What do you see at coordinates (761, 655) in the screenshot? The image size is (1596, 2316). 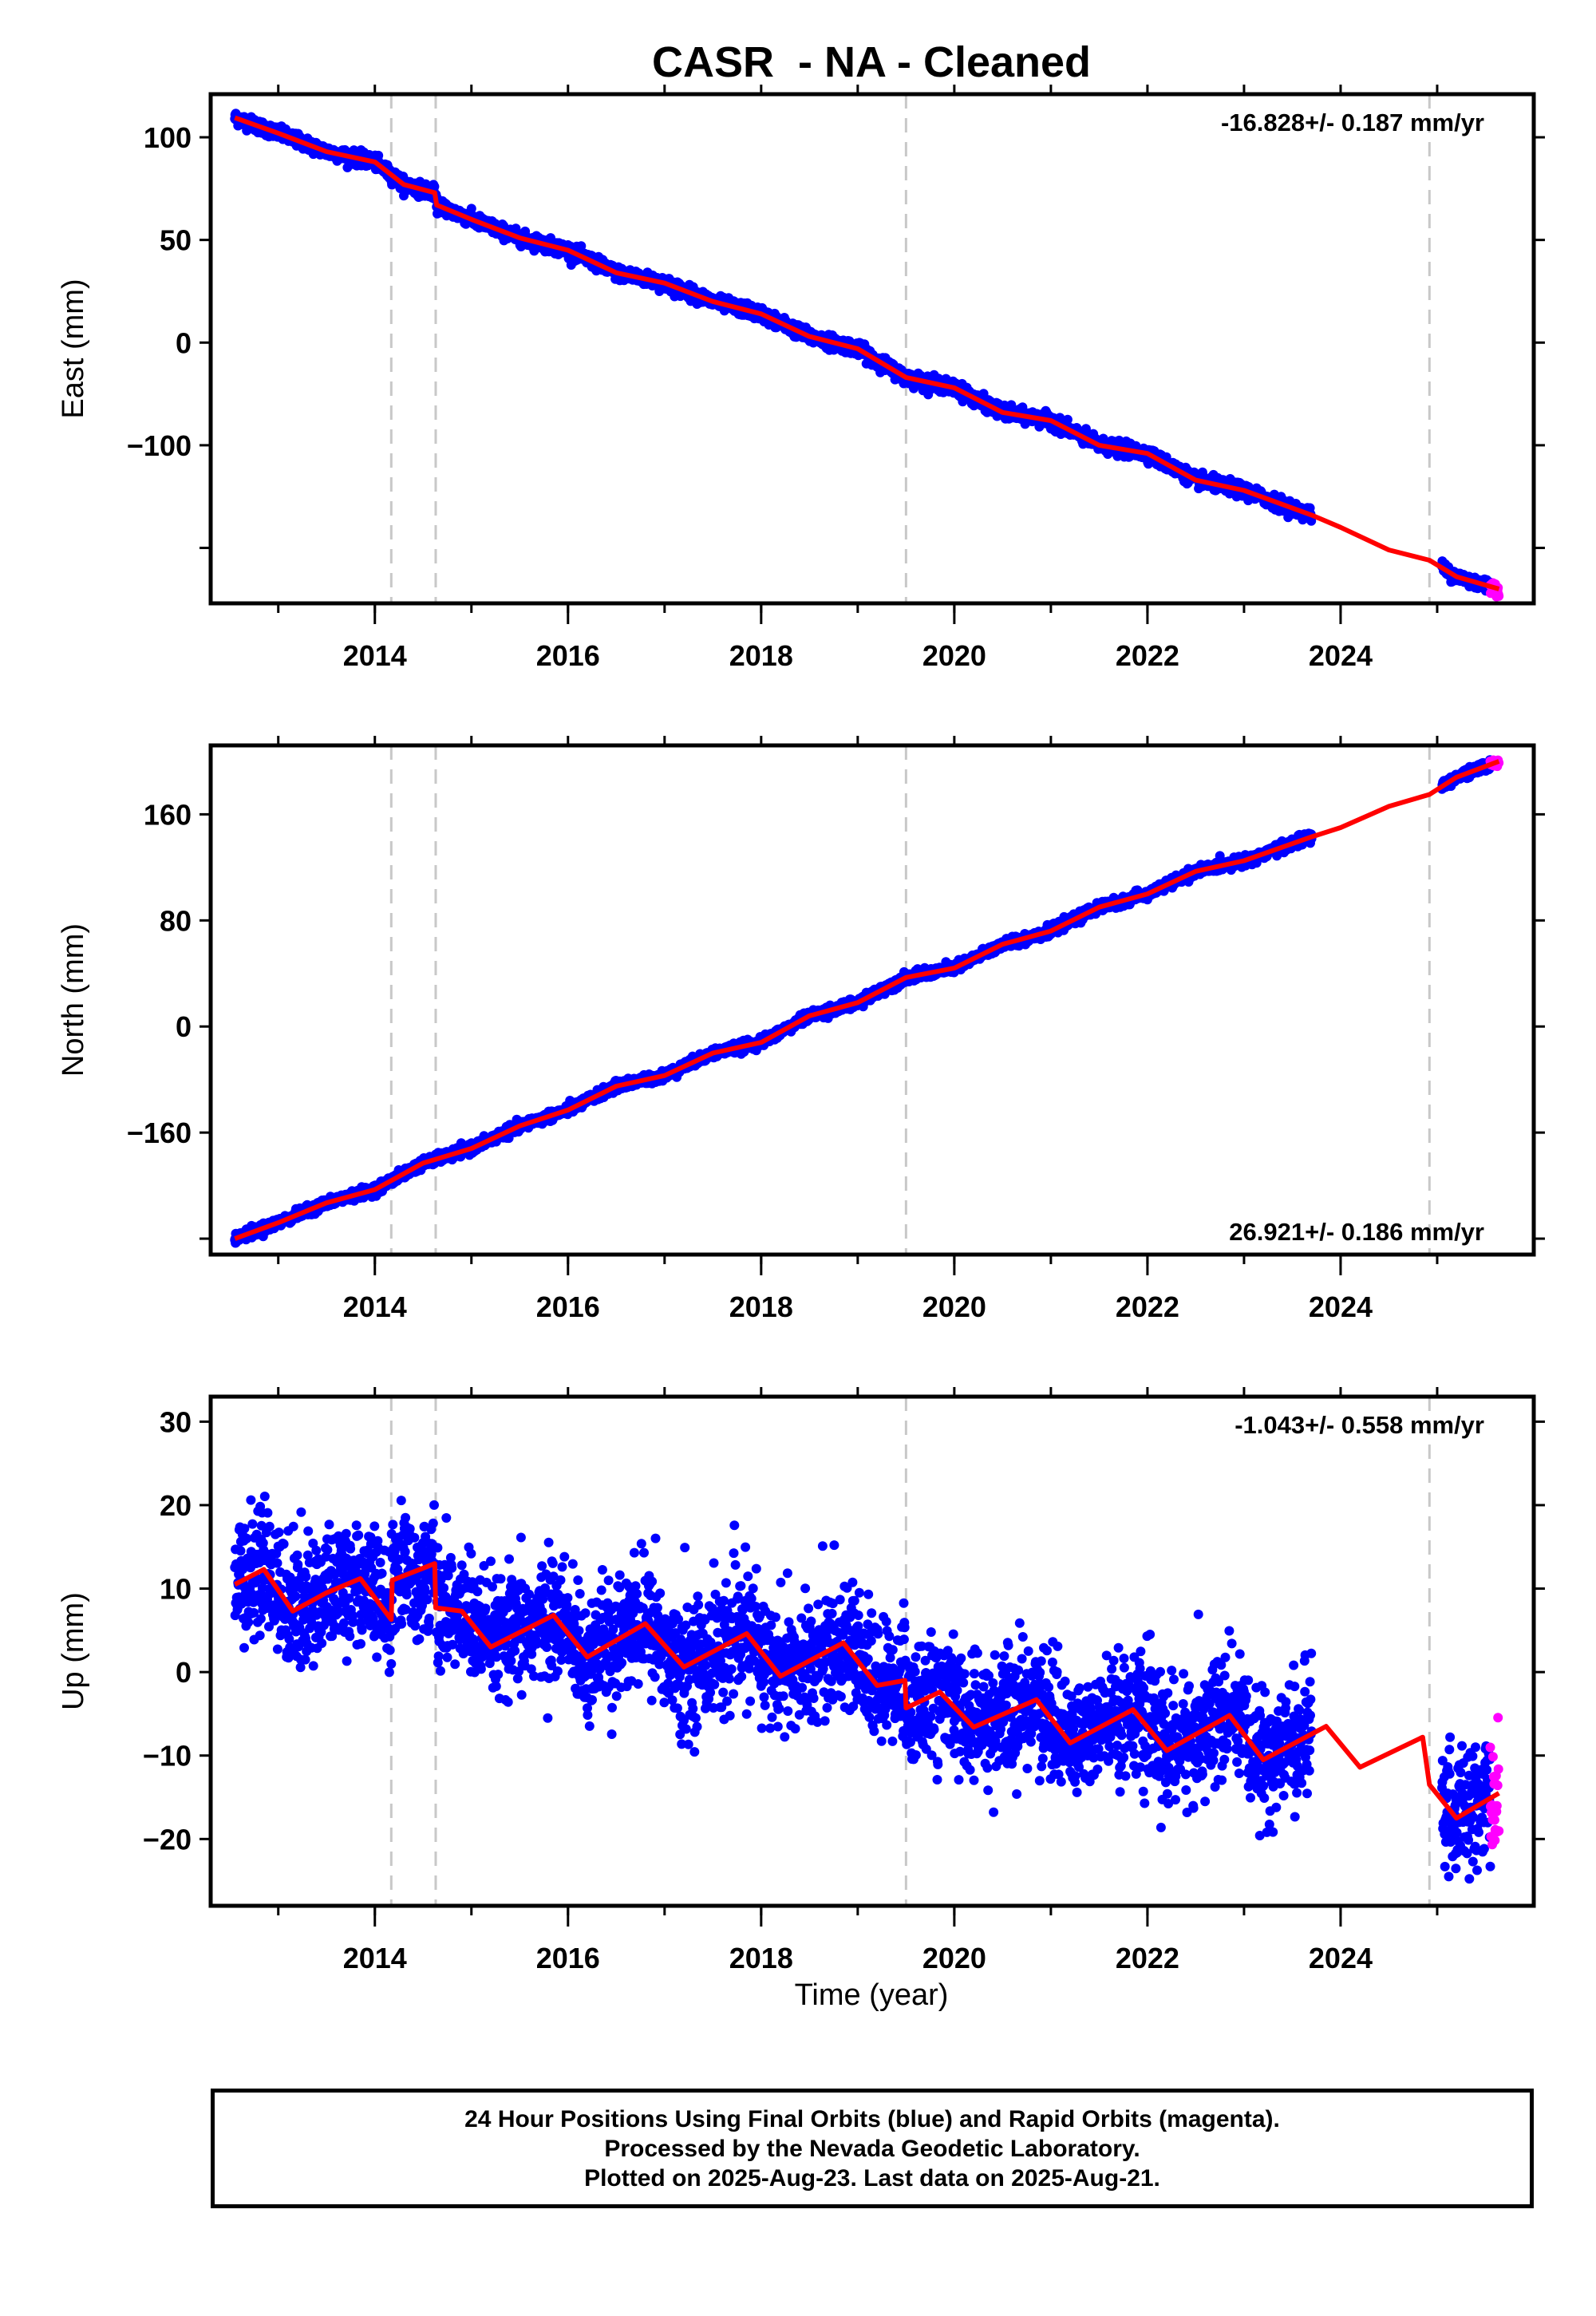 I see `east-x-tick-label: 2018` at bounding box center [761, 655].